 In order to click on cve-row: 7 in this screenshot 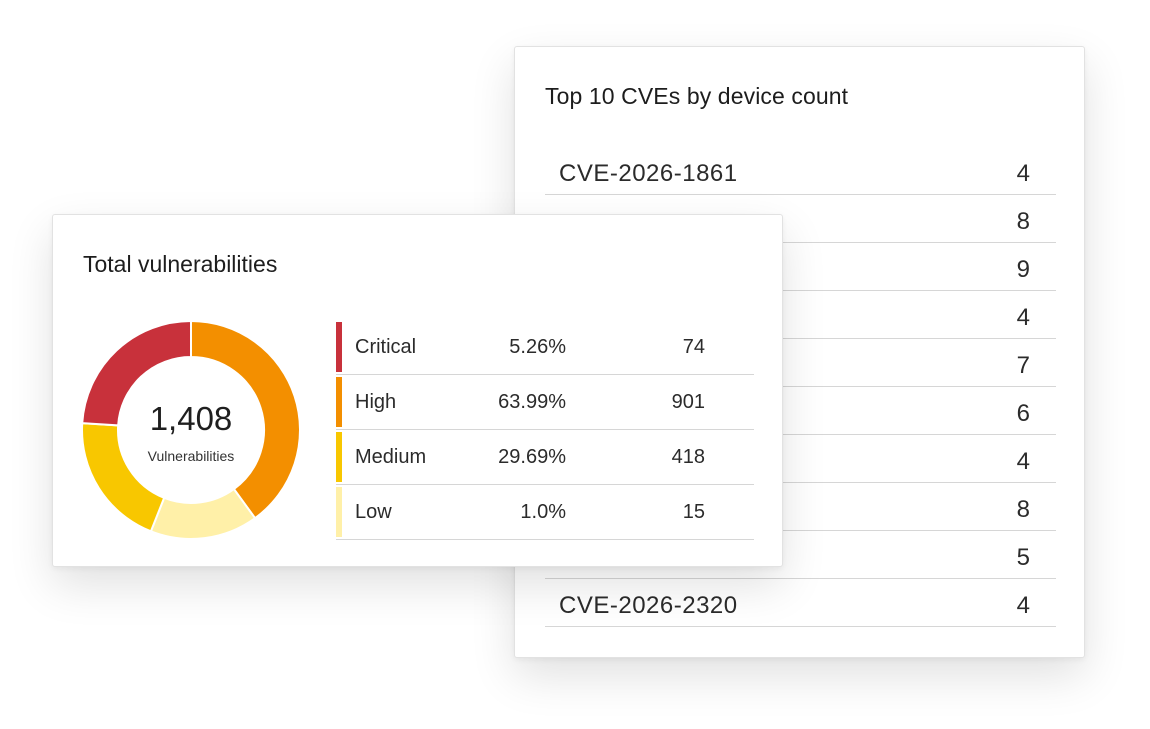, I will do `click(800, 363)`.